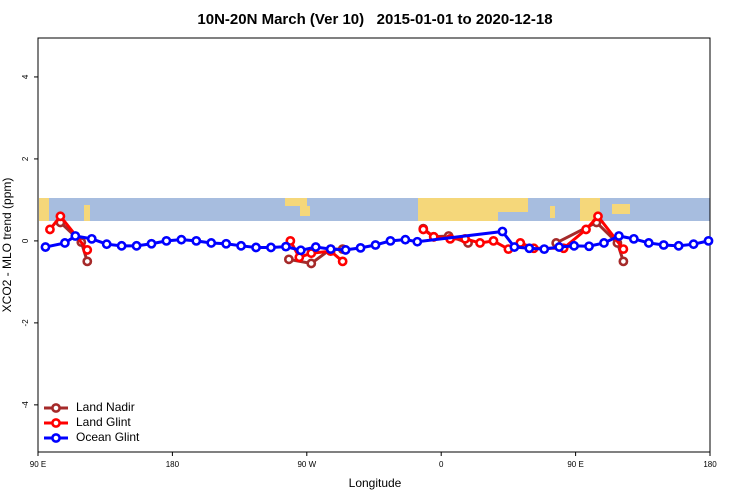 This screenshot has height=500, width=750. Describe the element at coordinates (375, 483) in the screenshot. I see `x-axis-label: Longitude` at that location.